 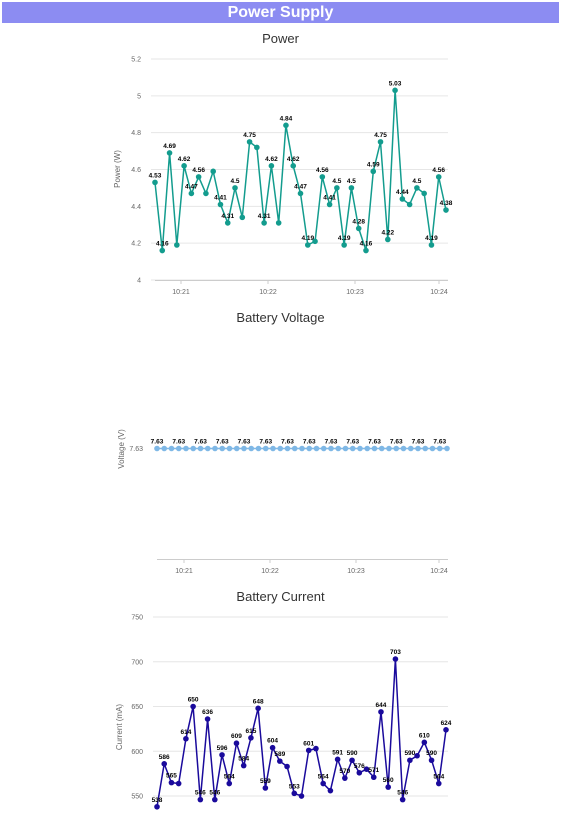 I want to click on data-label: 4.5, so click(x=351, y=181).